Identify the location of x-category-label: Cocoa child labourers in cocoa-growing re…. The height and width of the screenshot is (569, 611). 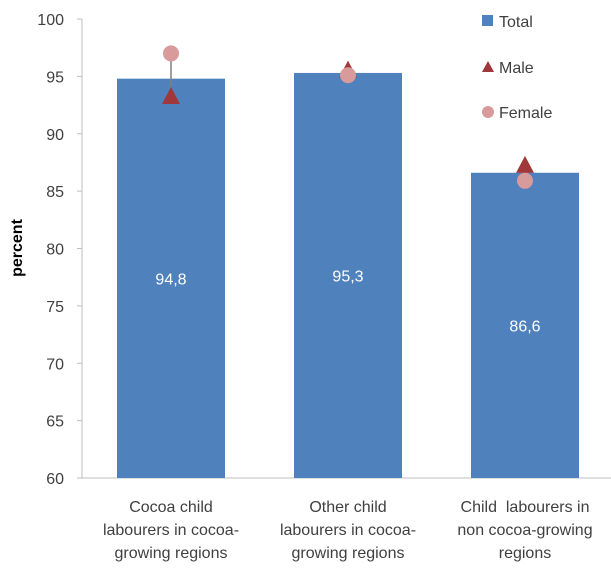
(171, 530).